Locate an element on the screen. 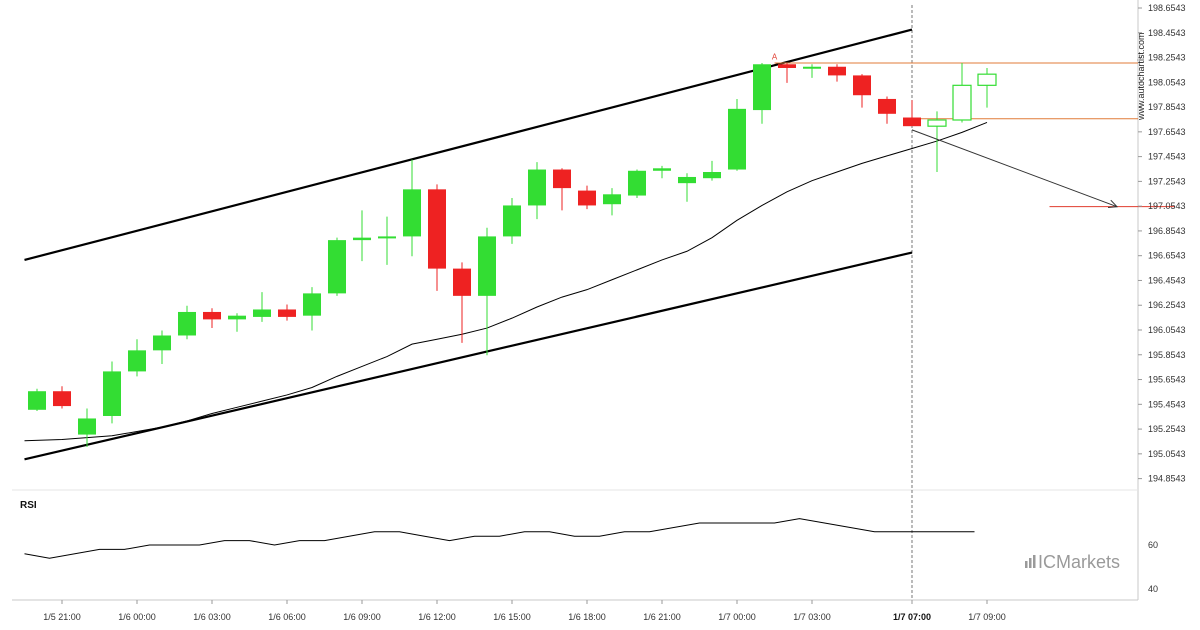  price-tick-label: 197.2543 is located at coordinates (1167, 181).